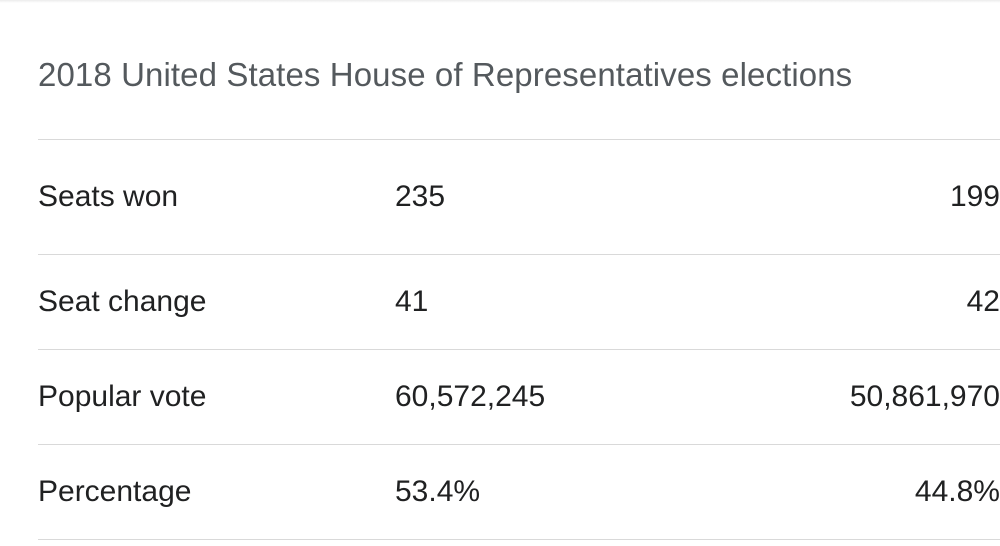 Image resolution: width=1000 pixels, height=546 pixels. I want to click on first-party-value: 235, so click(420, 196).